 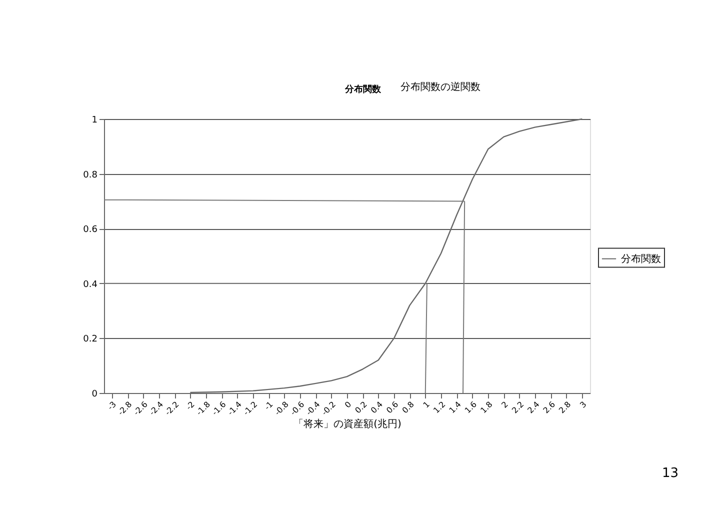 I want to click on x-tick-label: 3, so click(x=583, y=405).